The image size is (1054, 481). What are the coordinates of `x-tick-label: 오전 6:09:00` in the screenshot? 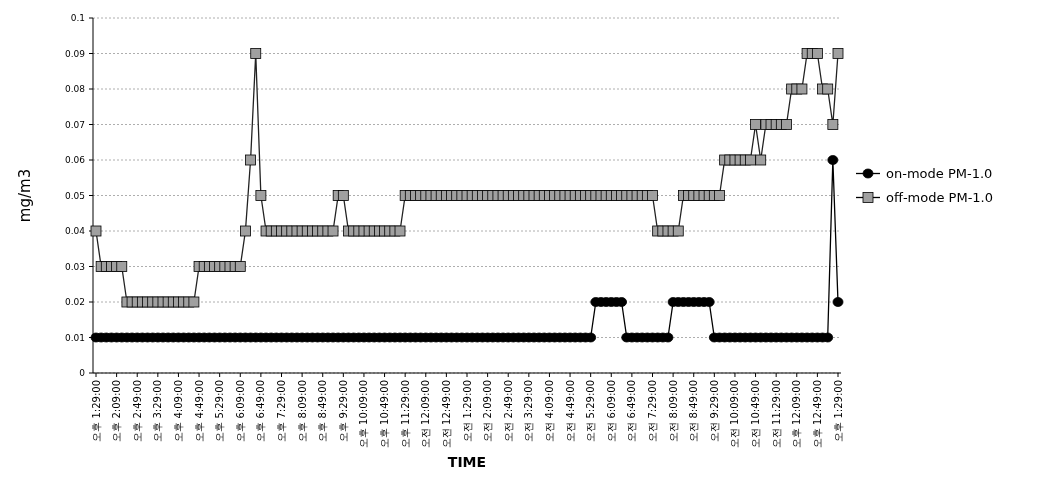 It's located at (611, 411).